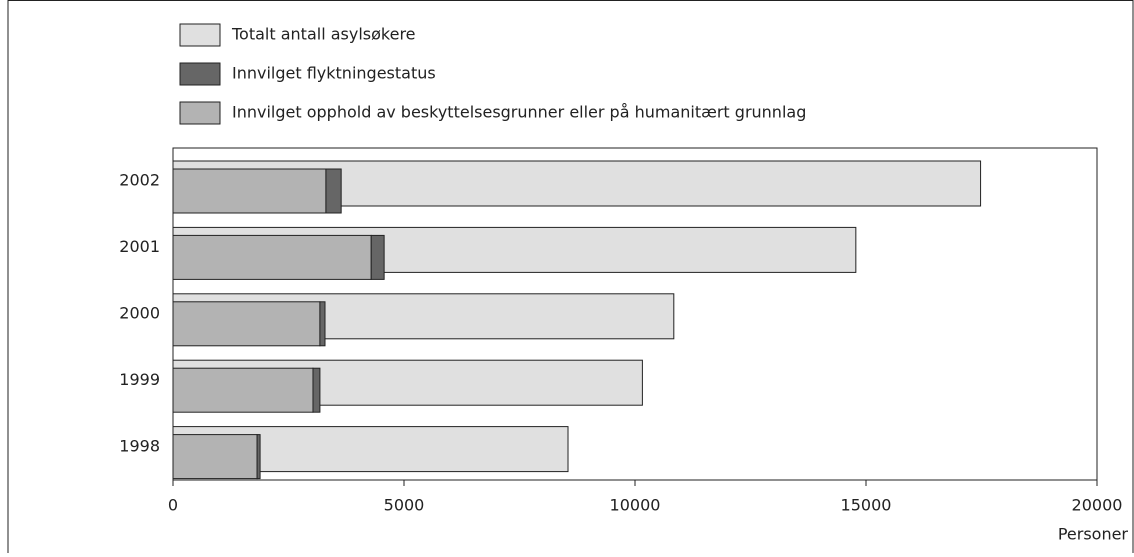 Image resolution: width=1134 pixels, height=557 pixels. What do you see at coordinates (139, 379) in the screenshot?
I see `y-tick-label: 1999` at bounding box center [139, 379].